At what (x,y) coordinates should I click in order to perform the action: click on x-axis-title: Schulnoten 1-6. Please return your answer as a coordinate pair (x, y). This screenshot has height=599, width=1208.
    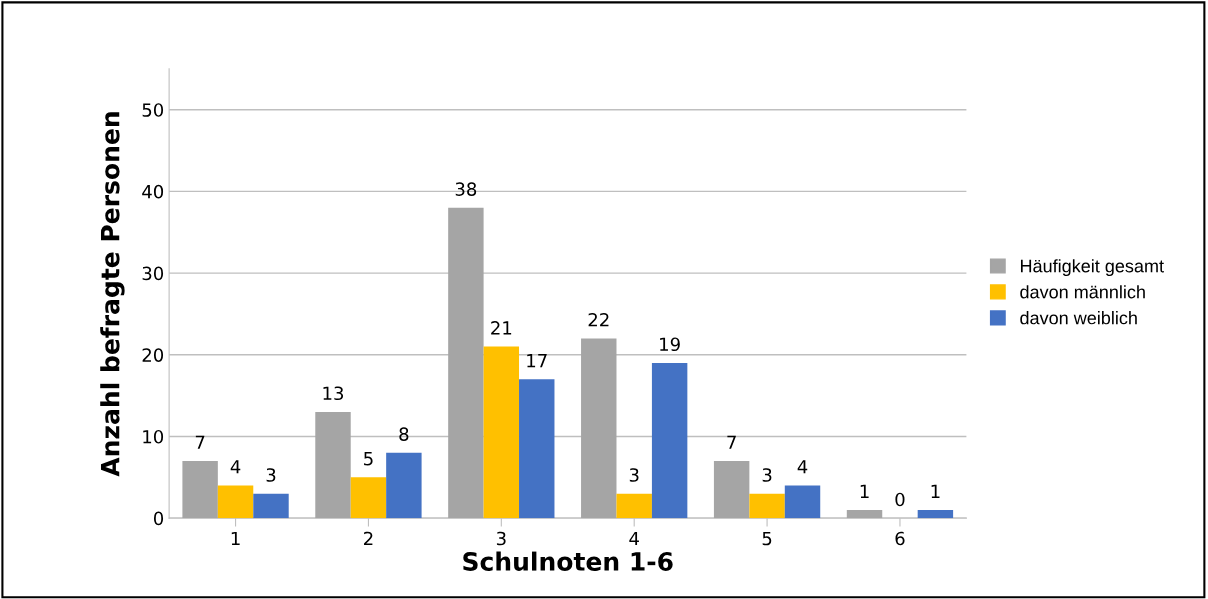
    Looking at the image, I should click on (568, 561).